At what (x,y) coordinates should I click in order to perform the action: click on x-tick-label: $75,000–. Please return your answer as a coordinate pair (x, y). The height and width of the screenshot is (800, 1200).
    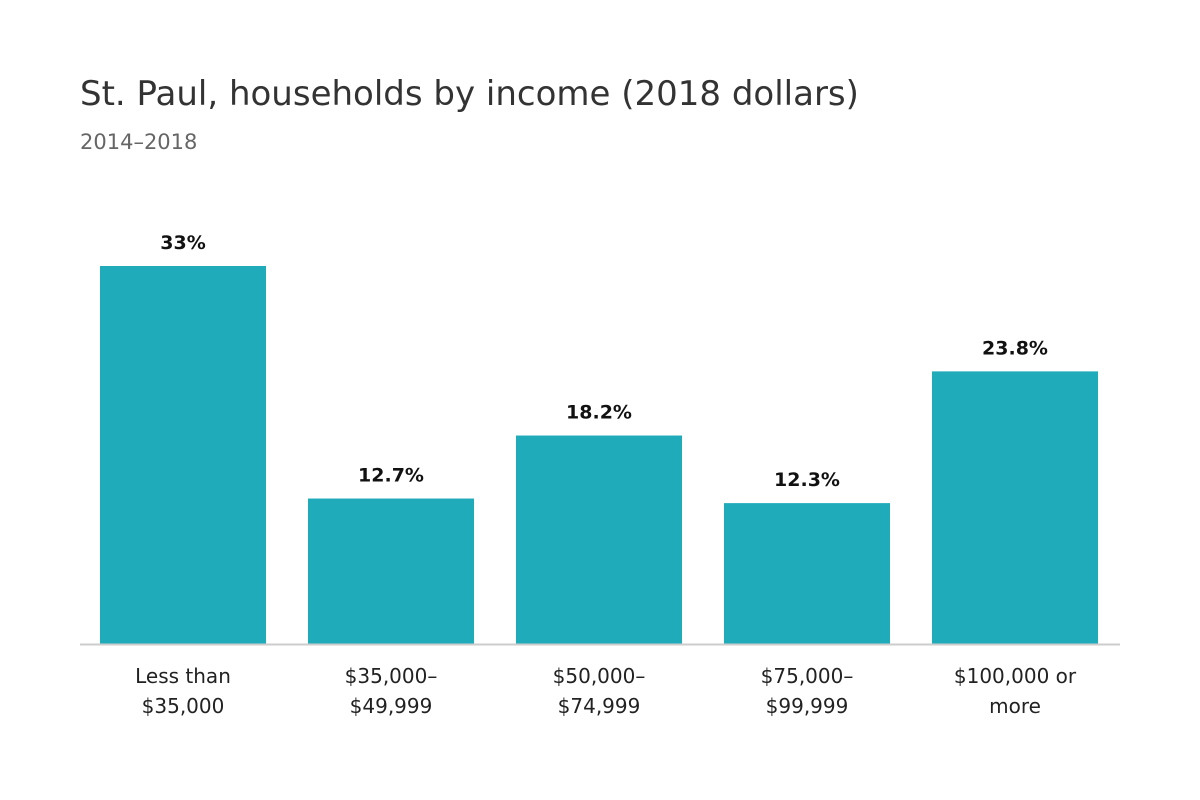
    Looking at the image, I should click on (807, 676).